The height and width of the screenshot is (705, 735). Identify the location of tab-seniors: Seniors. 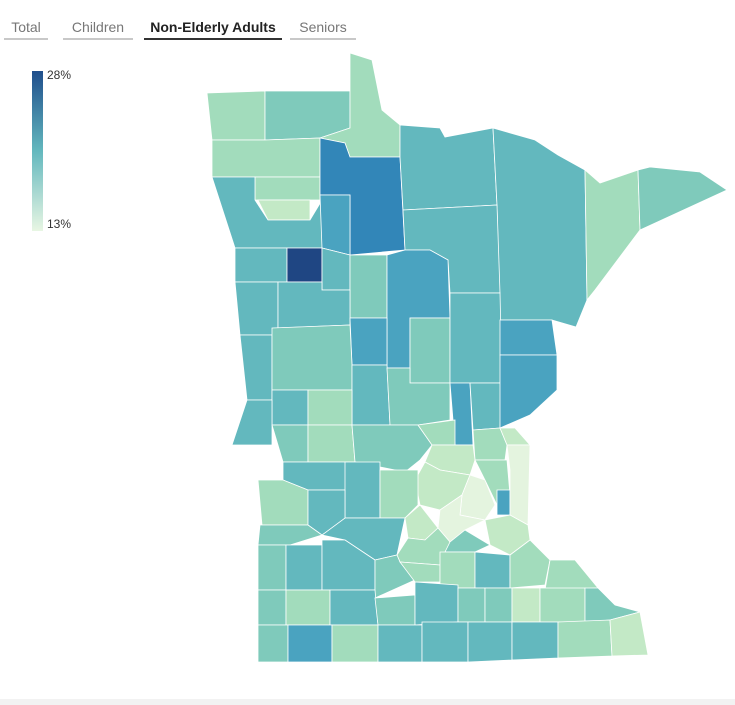
(323, 29).